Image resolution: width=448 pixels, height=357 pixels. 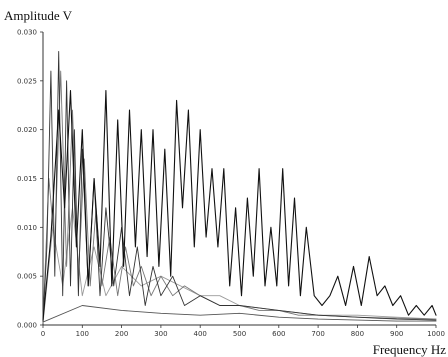 I want to click on y-tick-label: 0.005, so click(x=27, y=277).